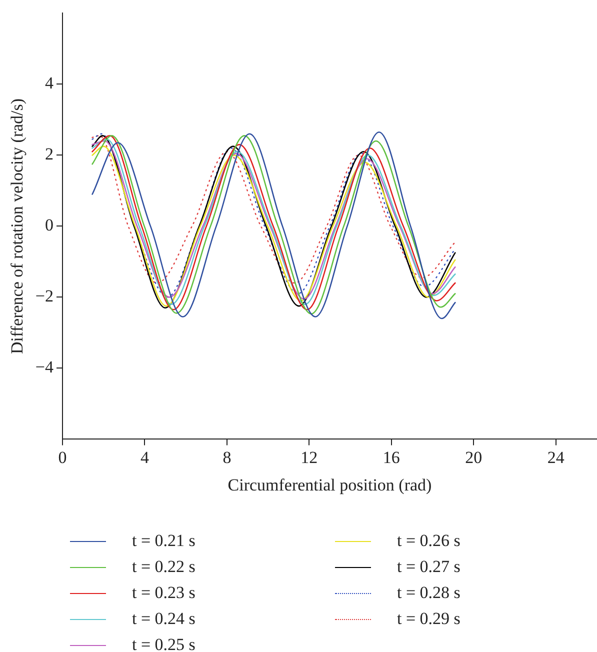 This screenshot has height=652, width=597. I want to click on legend-label: t = 0.24 s, so click(164, 619).